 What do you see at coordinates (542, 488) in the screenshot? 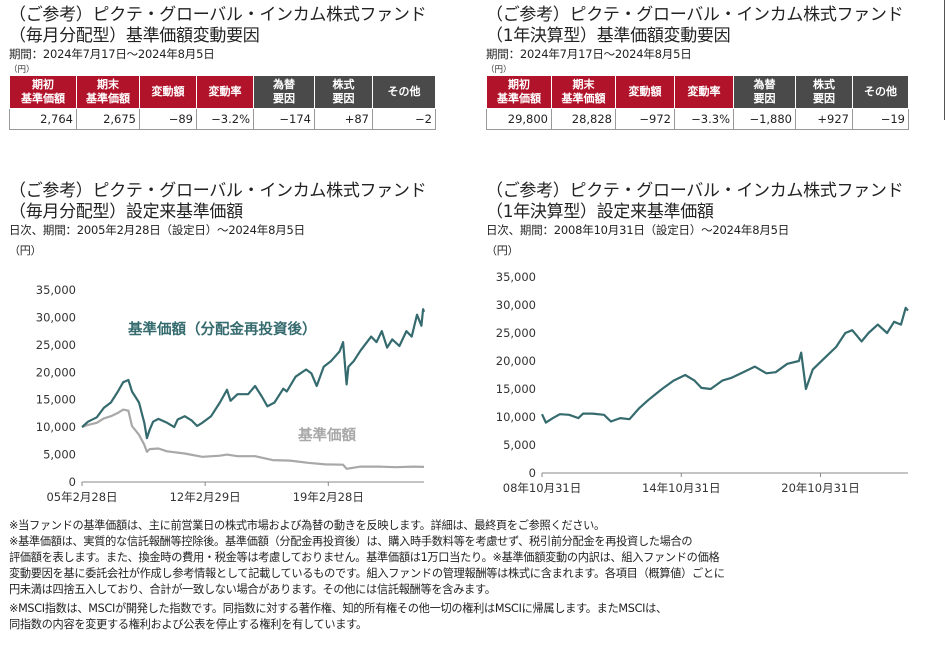
I see `x-tick-label: 08年10月31日` at bounding box center [542, 488].